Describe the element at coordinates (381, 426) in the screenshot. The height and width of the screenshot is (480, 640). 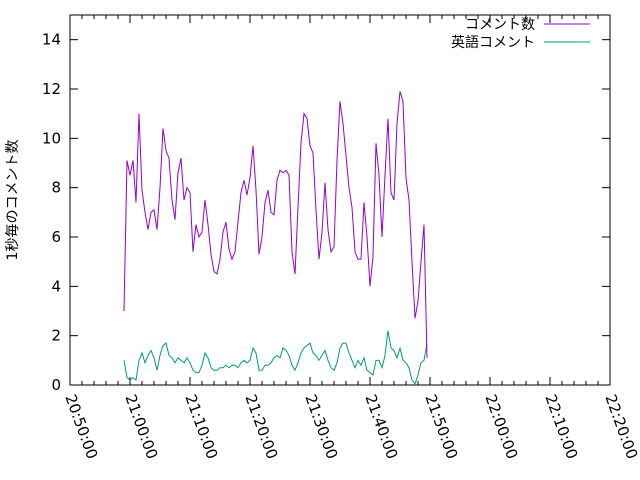
I see `x-tick-label: 21:40:00` at that location.